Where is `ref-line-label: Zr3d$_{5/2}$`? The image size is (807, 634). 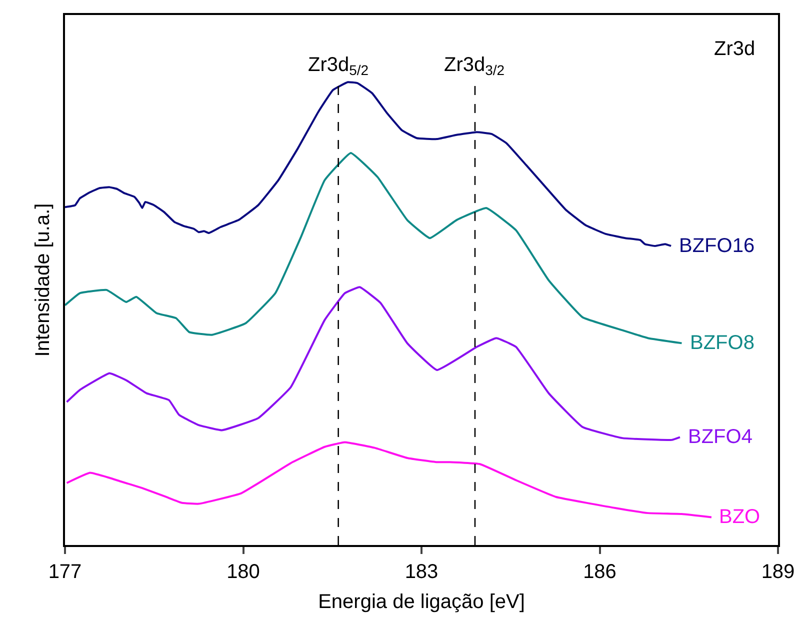
ref-line-label: Zr3d$_{5/2}$ is located at coordinates (338, 66).